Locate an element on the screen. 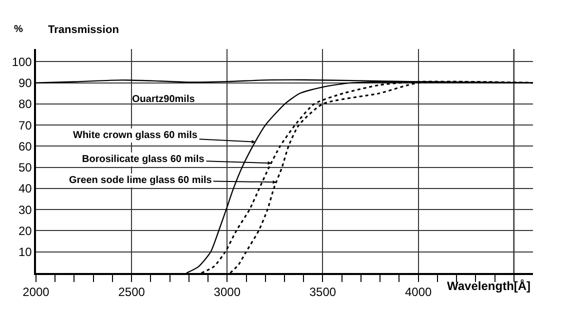 This screenshot has height=311, width=569. annotation: Ouartz90mils is located at coordinates (164, 99).